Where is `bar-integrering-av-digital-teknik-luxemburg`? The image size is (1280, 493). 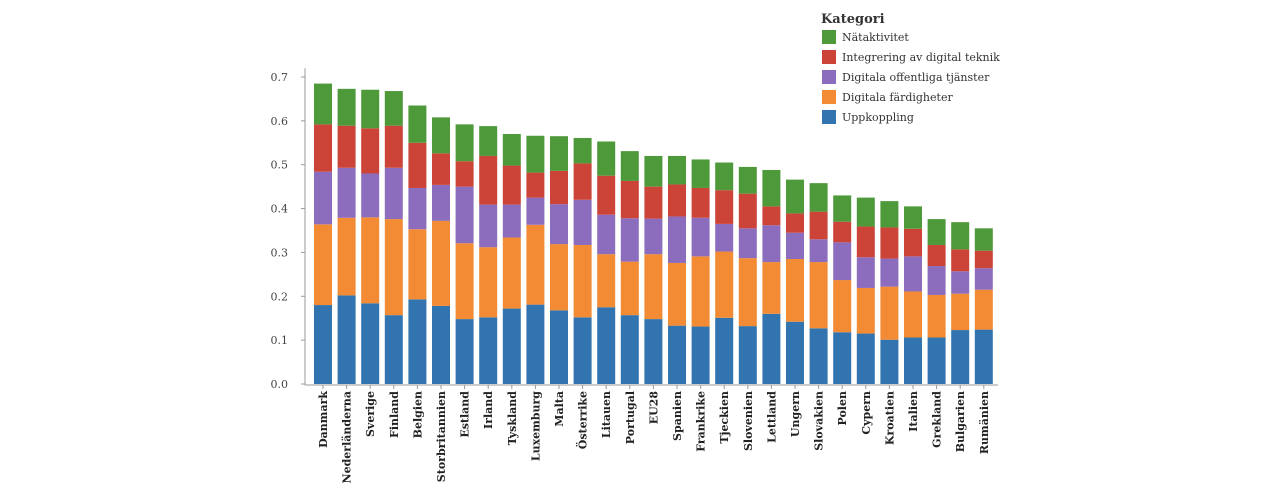 bar-integrering-av-digital-teknik-luxemburg is located at coordinates (535, 185).